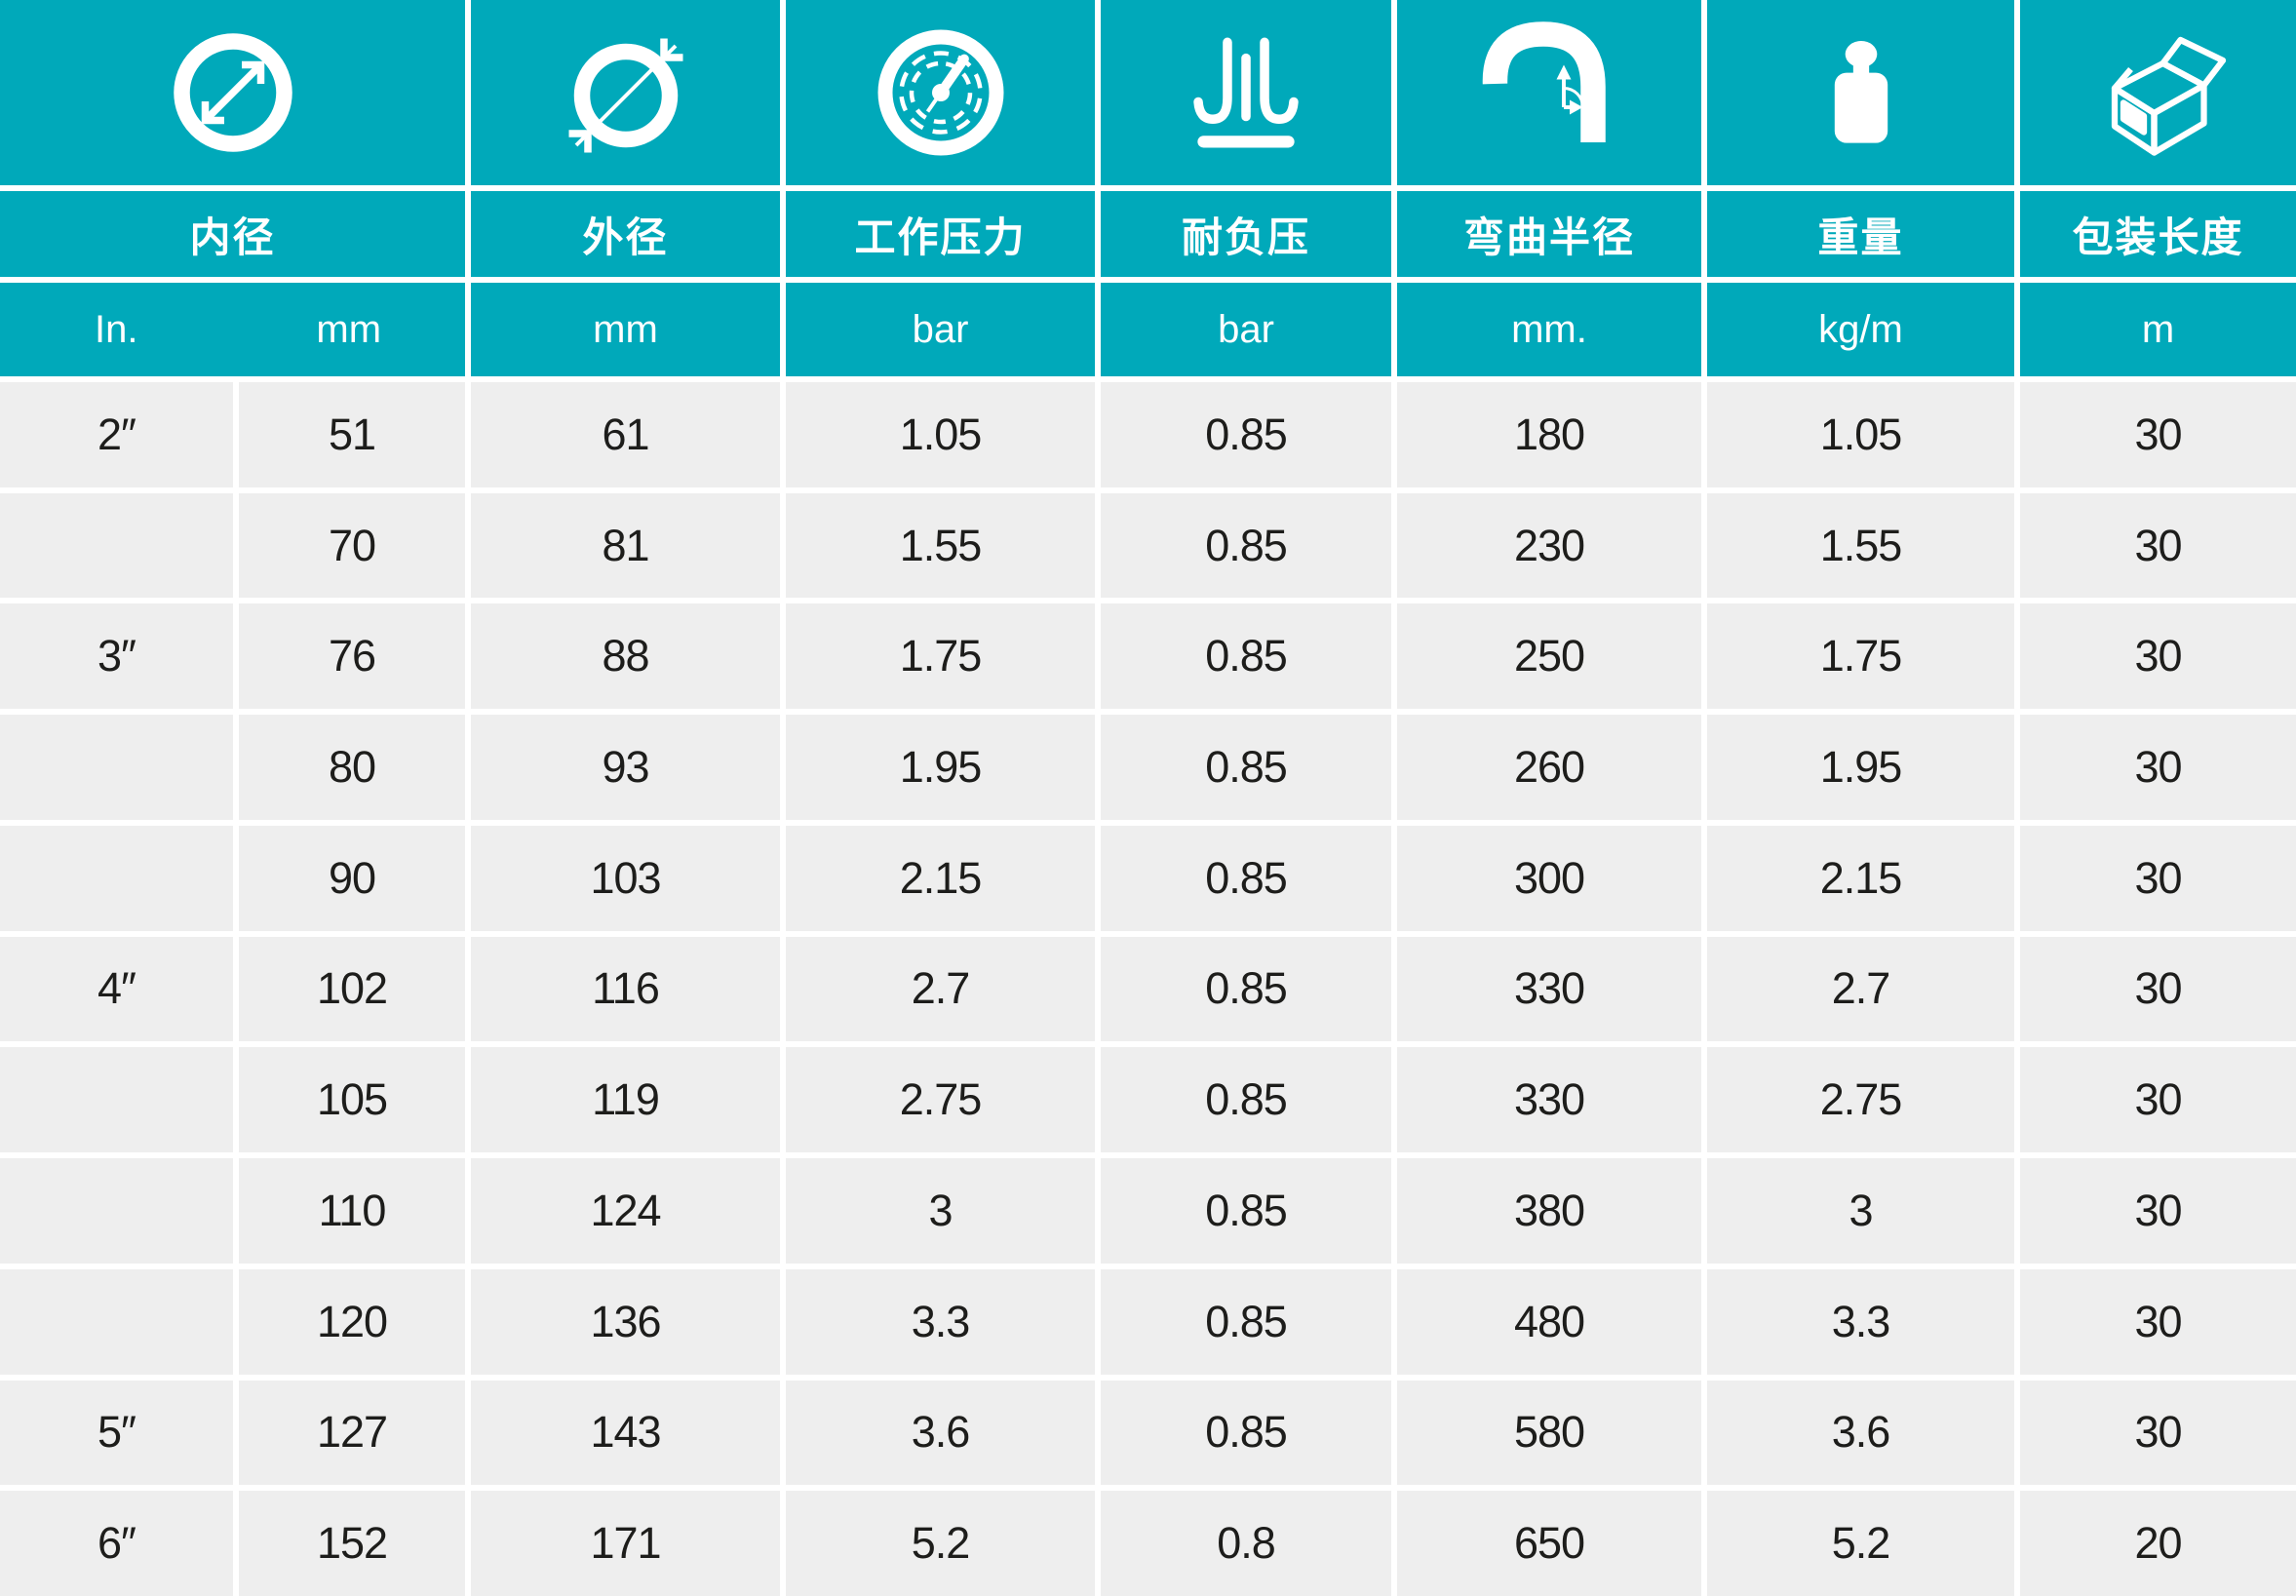 The height and width of the screenshot is (1596, 2296). What do you see at coordinates (1549, 435) in the screenshot?
I see `cell-bend-radius-row-1: 180` at bounding box center [1549, 435].